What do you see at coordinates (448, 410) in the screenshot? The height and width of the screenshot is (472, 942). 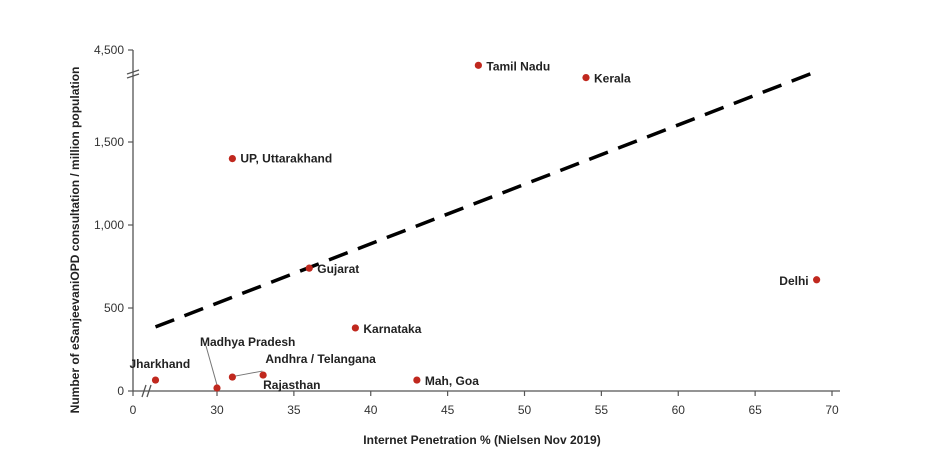 I see `x-tick-label: 45` at bounding box center [448, 410].